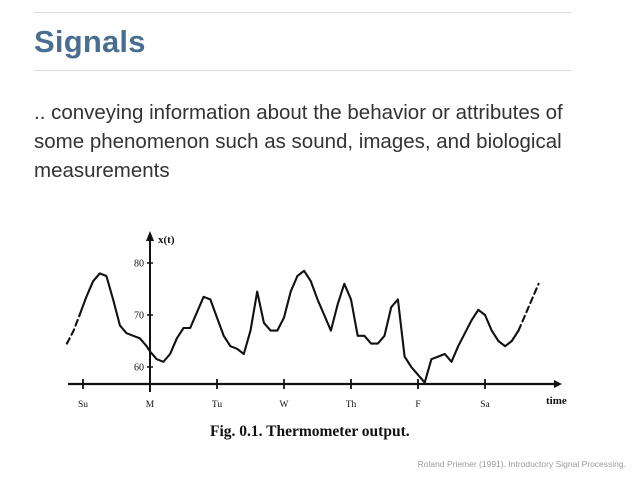 The height and width of the screenshot is (479, 638). Describe the element at coordinates (310, 431) in the screenshot. I see `figure-caption: Fig. 0.1. Thermometer output.` at that location.